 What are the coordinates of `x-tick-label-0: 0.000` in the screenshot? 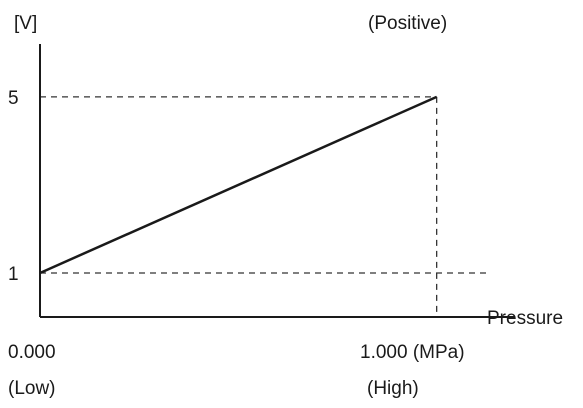 It's located at (32, 352).